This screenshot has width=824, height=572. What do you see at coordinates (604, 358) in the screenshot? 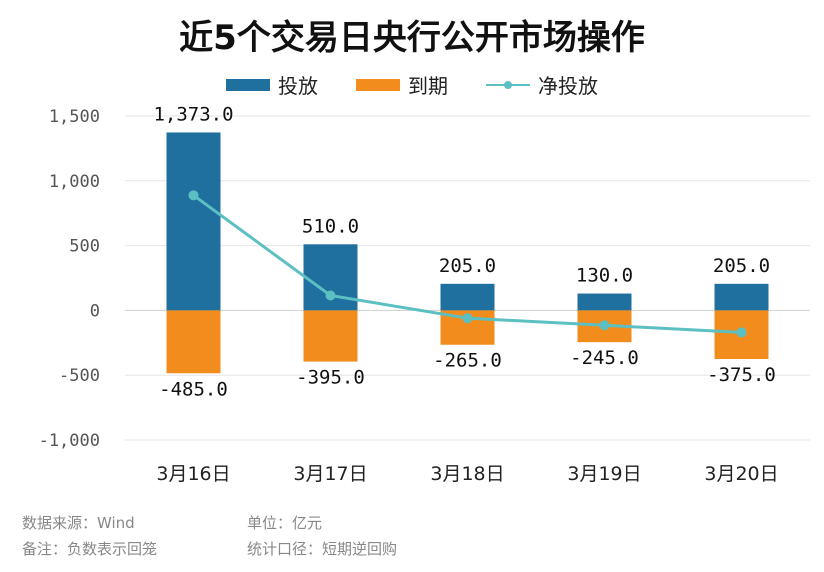
I see `data-label-maturity: -245.0` at bounding box center [604, 358].